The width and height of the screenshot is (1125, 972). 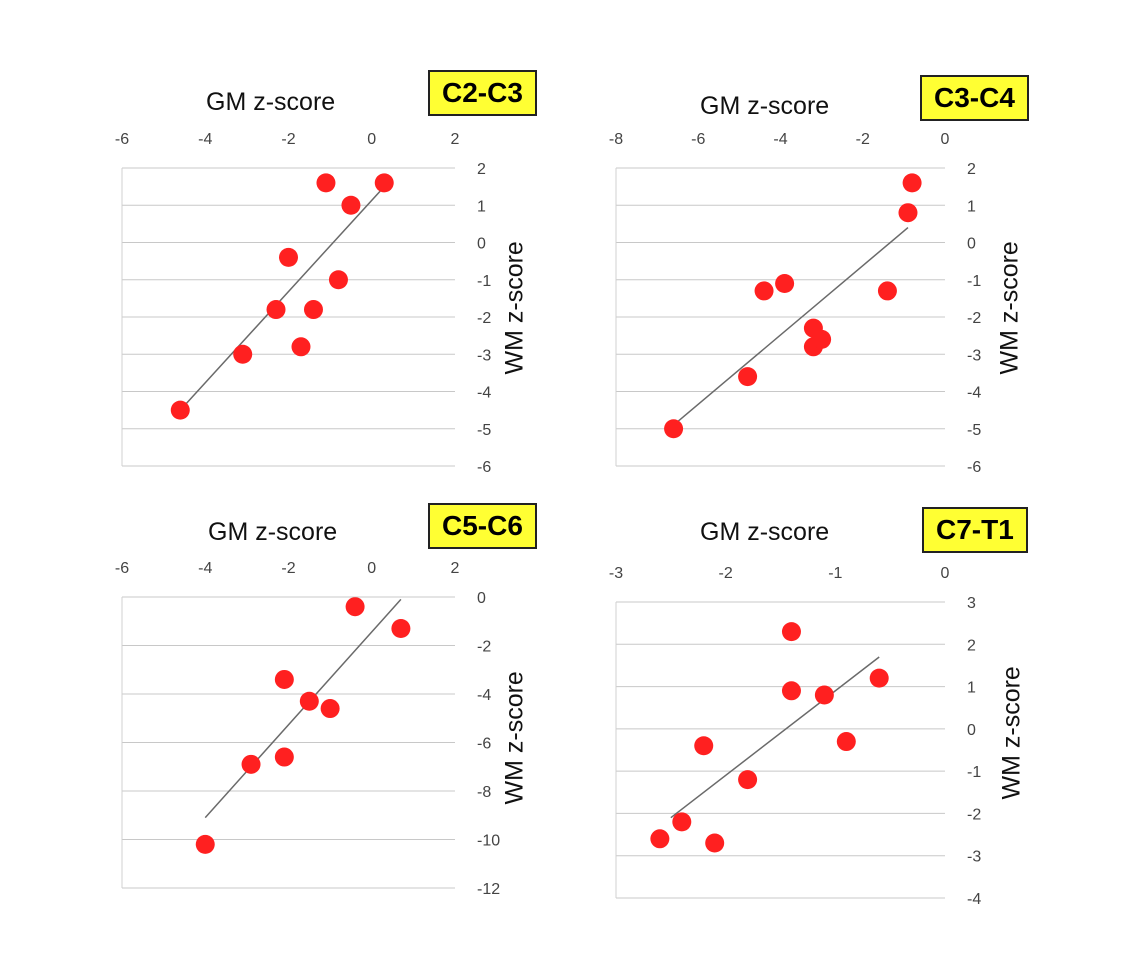 I want to click on chart-title-badge: C3-C4, so click(x=974, y=98).